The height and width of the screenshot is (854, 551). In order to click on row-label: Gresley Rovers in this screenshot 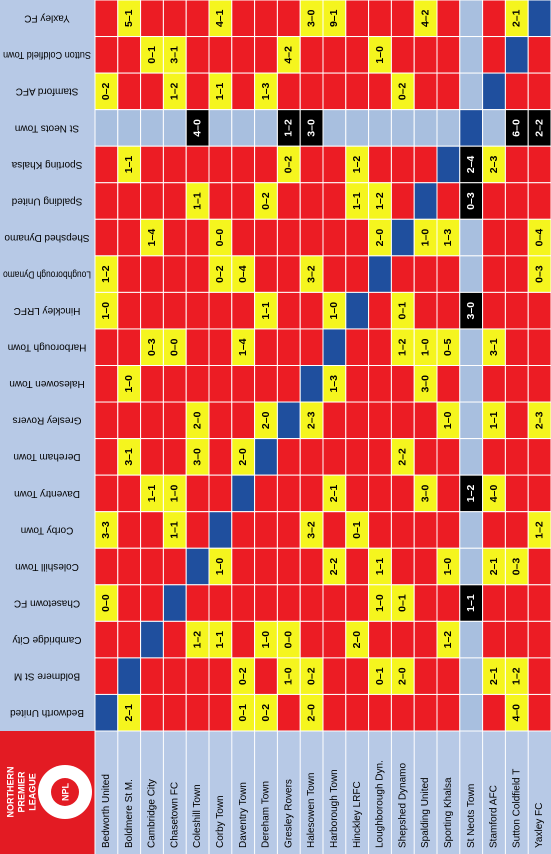, I will do `click(47, 420)`.